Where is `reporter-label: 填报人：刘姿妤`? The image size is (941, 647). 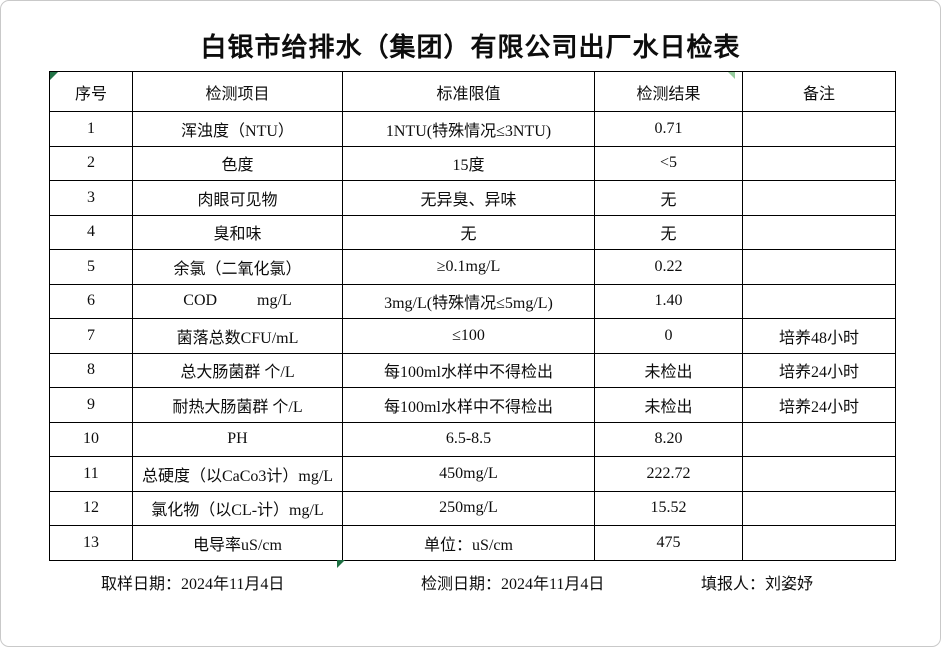
reporter-label: 填报人：刘姿妤 is located at coordinates (757, 584).